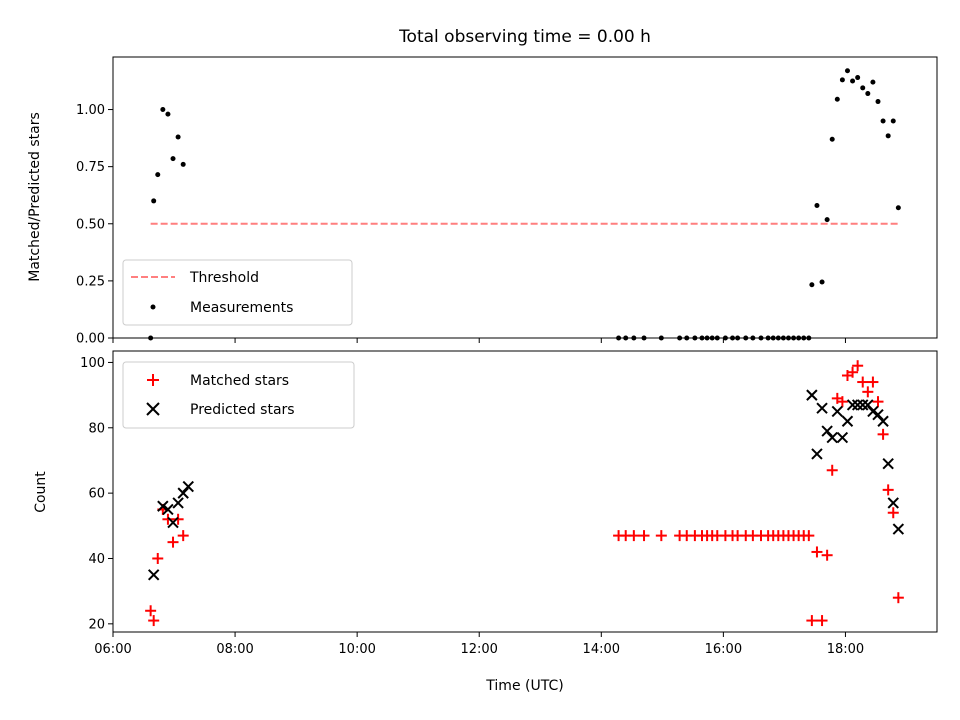 The height and width of the screenshot is (720, 960). What do you see at coordinates (41, 492) in the screenshot?
I see `bottom-ylabel: Count` at bounding box center [41, 492].